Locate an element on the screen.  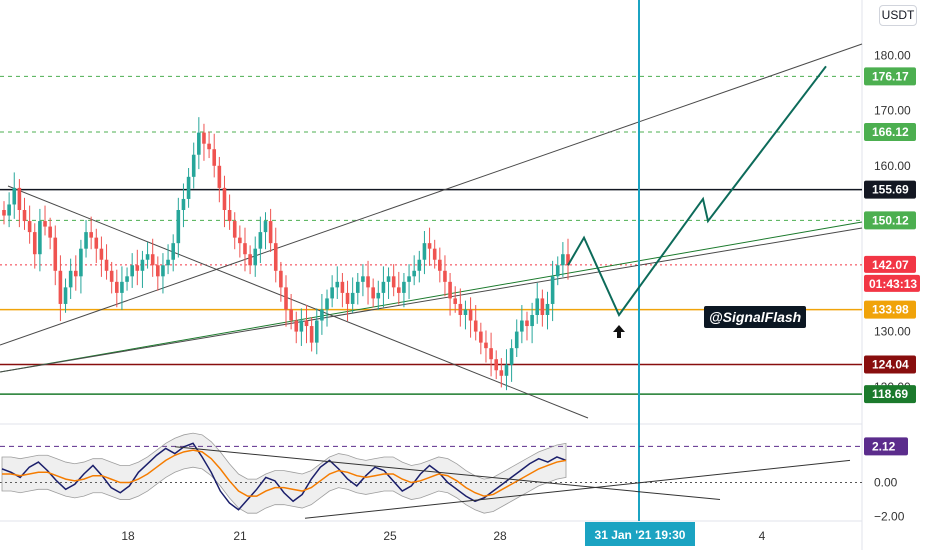
level-badge-label: 166.12 is located at coordinates (890, 132).